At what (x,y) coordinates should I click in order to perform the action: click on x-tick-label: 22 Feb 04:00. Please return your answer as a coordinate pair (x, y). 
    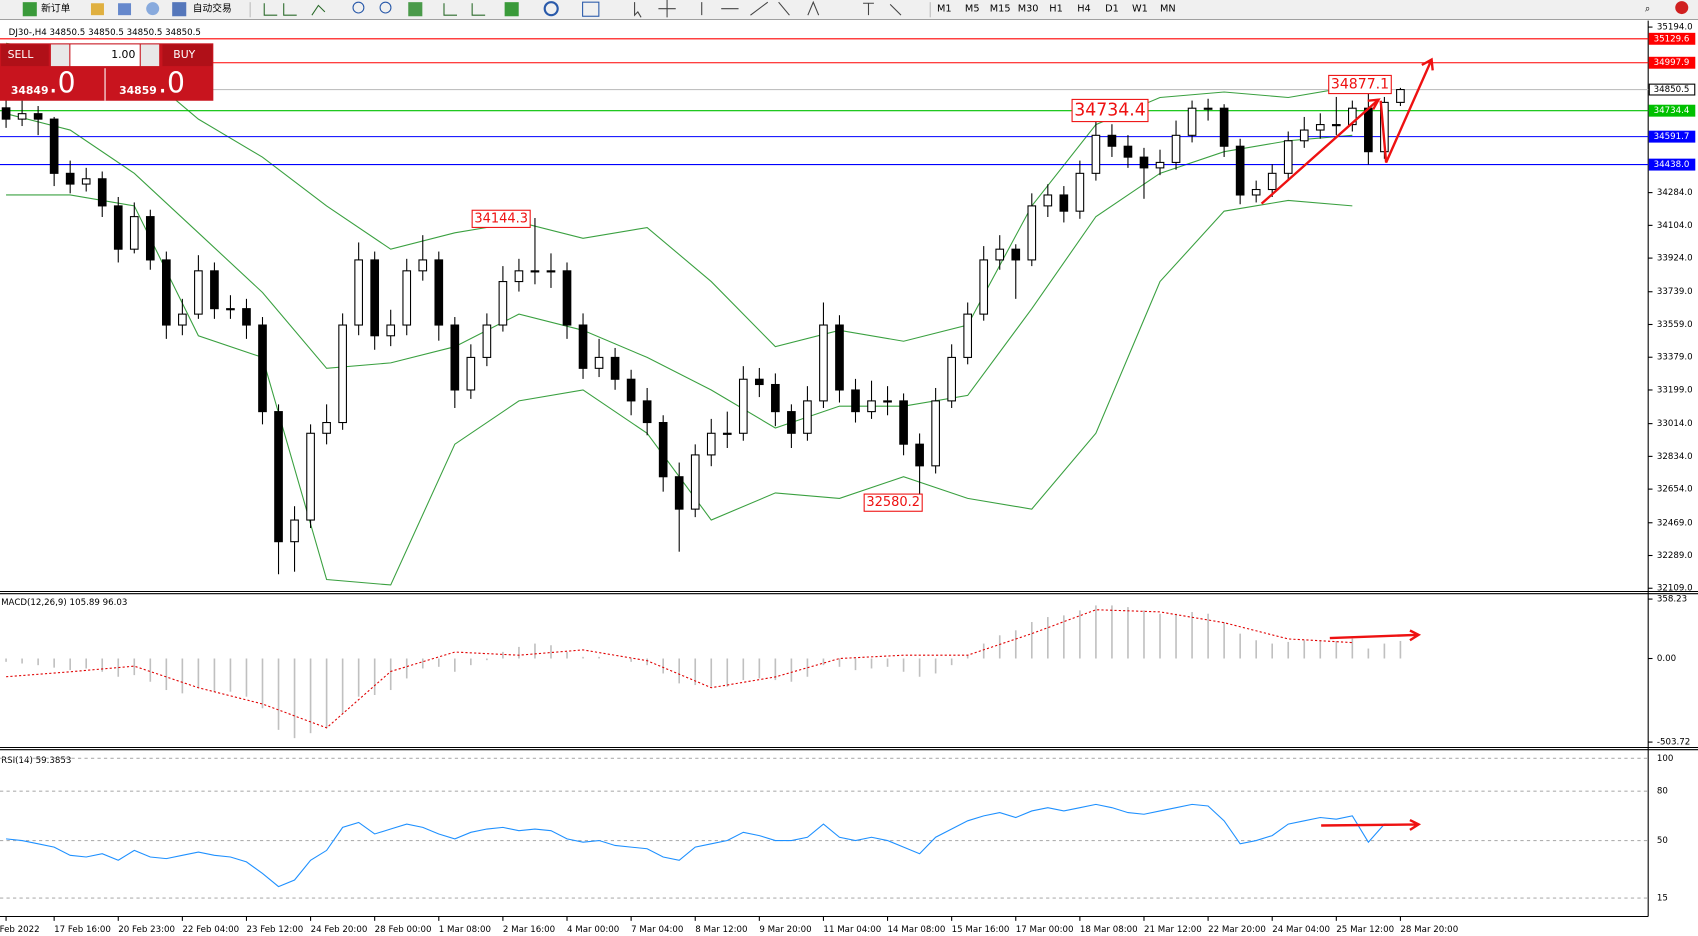
    Looking at the image, I should click on (210, 930).